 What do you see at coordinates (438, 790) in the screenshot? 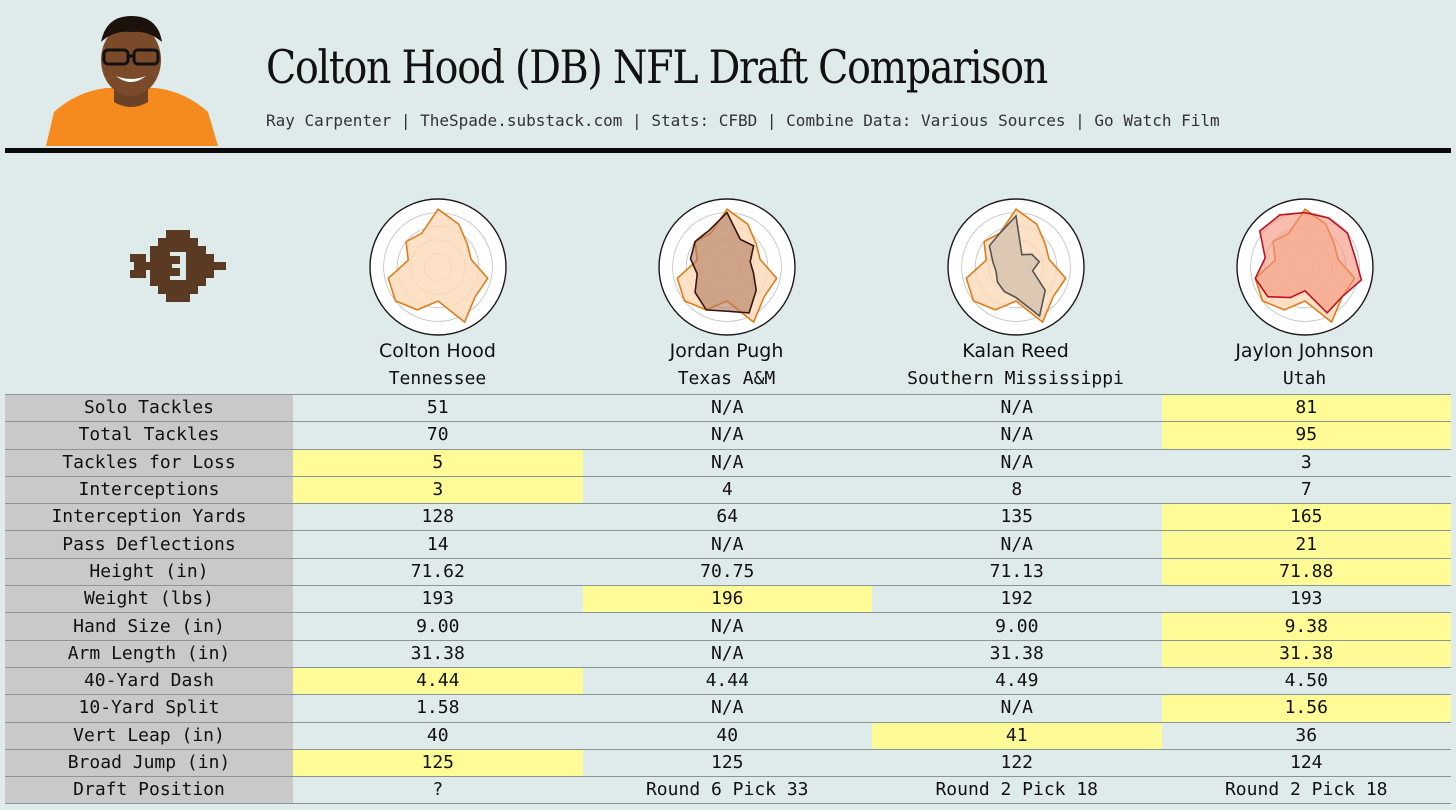
I see `table-cell: ?` at bounding box center [438, 790].